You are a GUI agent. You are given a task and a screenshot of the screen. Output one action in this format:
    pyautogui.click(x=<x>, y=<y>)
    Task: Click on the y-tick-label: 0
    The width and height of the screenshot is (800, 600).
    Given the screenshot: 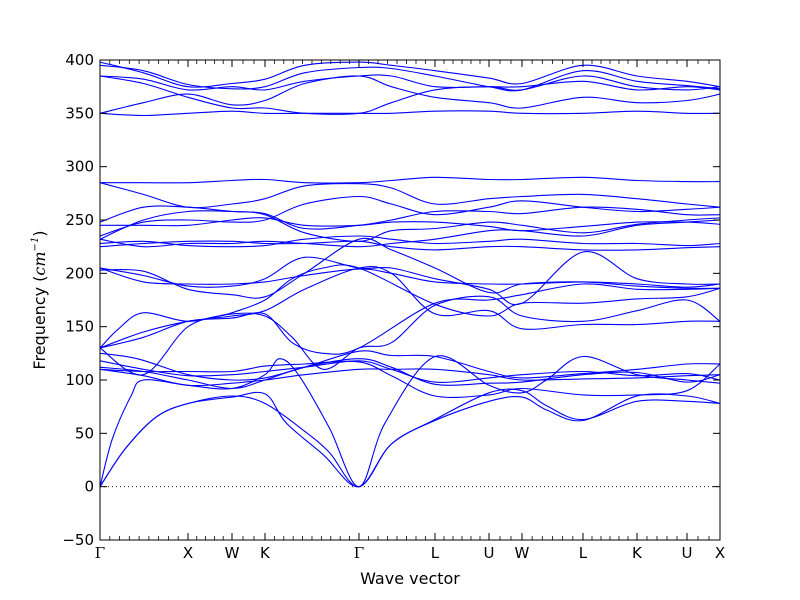 What is the action you would take?
    pyautogui.click(x=89, y=487)
    